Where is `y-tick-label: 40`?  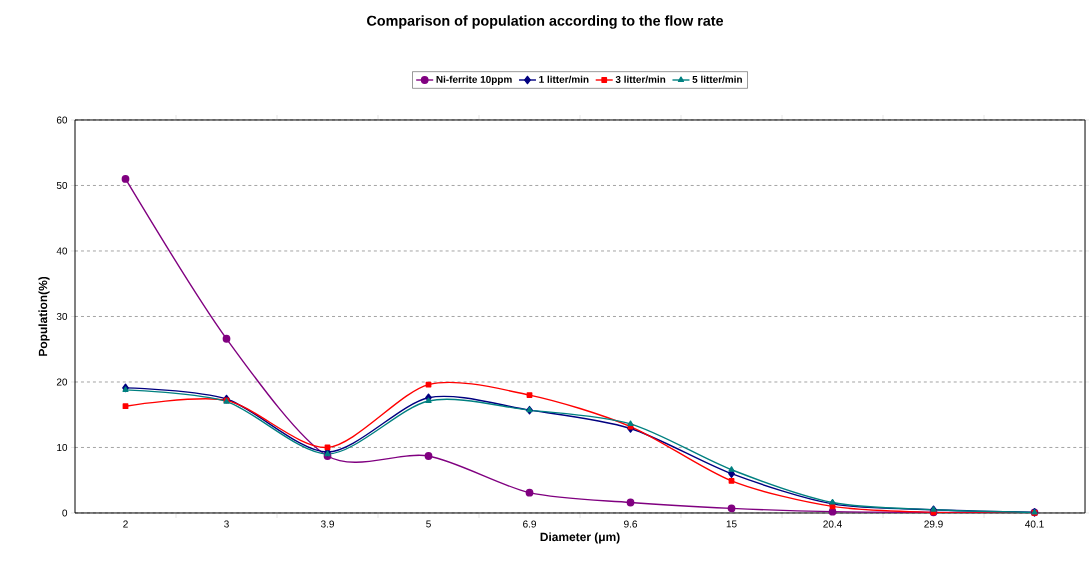 y-tick-label: 40 is located at coordinates (62, 251).